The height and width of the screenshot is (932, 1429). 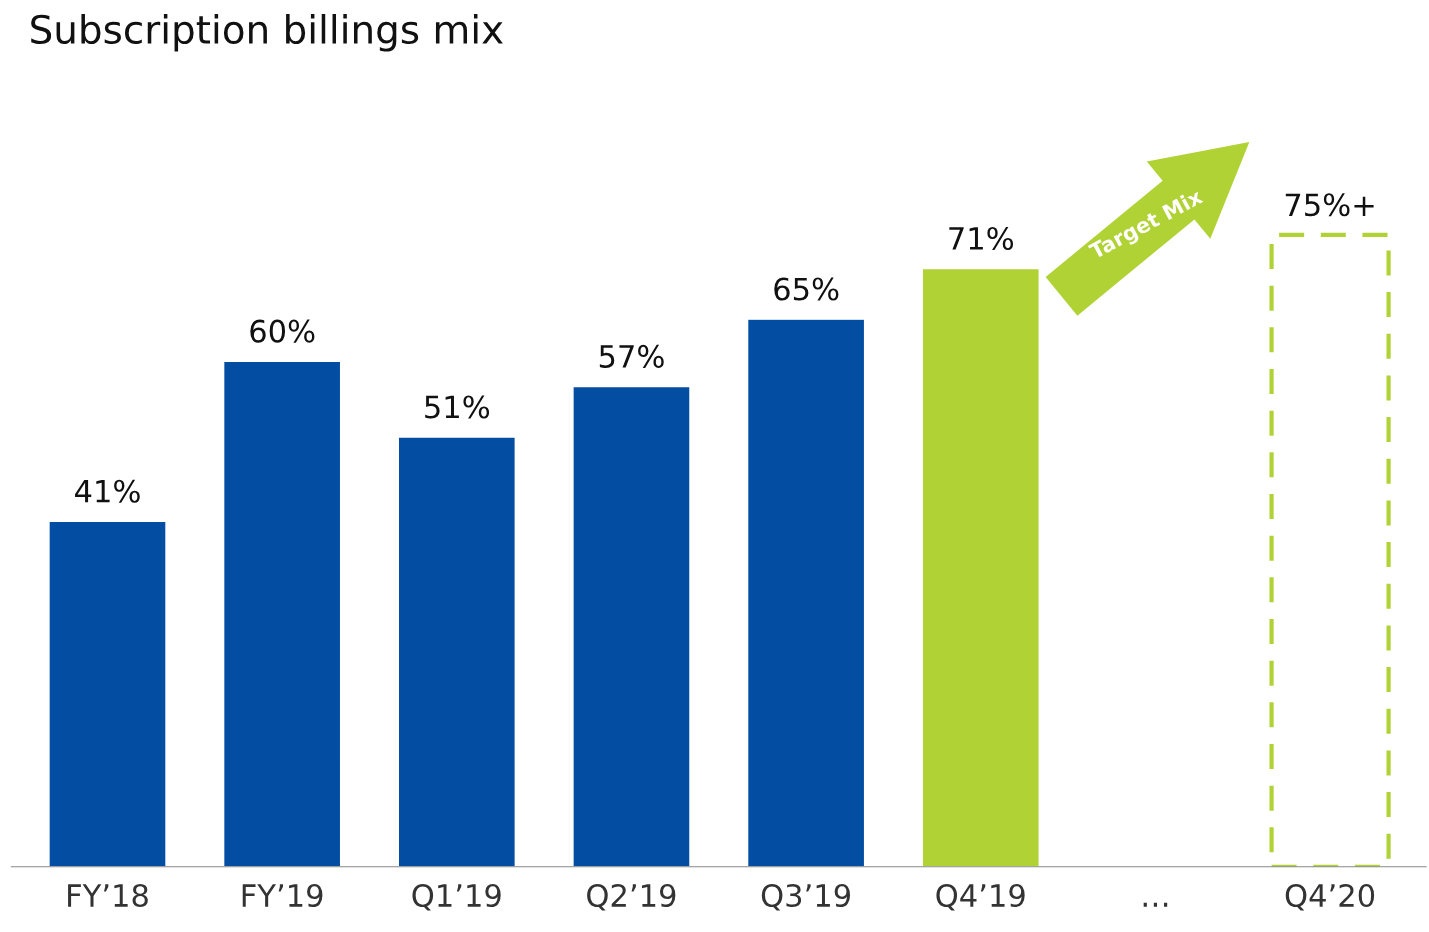 I want to click on data-label: 65%, so click(x=806, y=289).